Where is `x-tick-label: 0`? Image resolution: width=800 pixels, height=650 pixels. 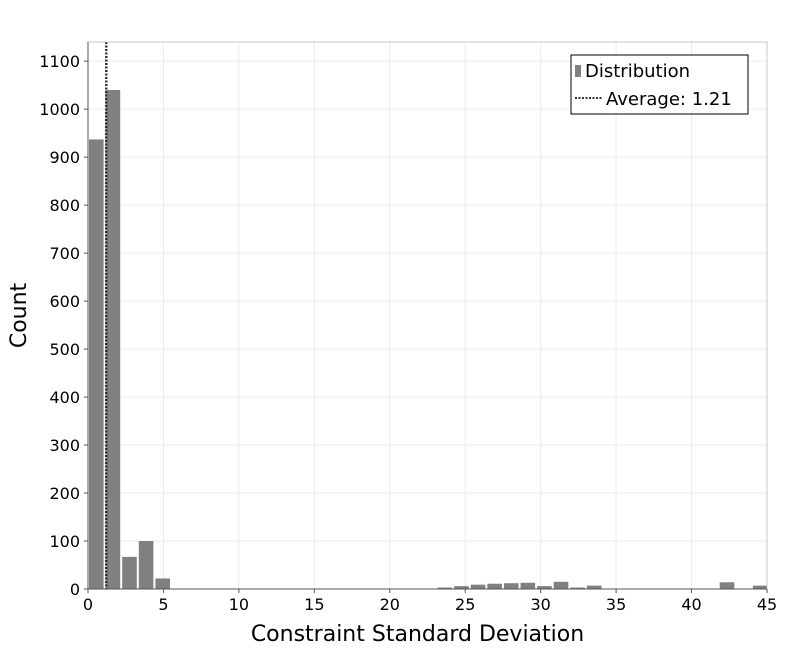
x-tick-label: 0 is located at coordinates (88, 604).